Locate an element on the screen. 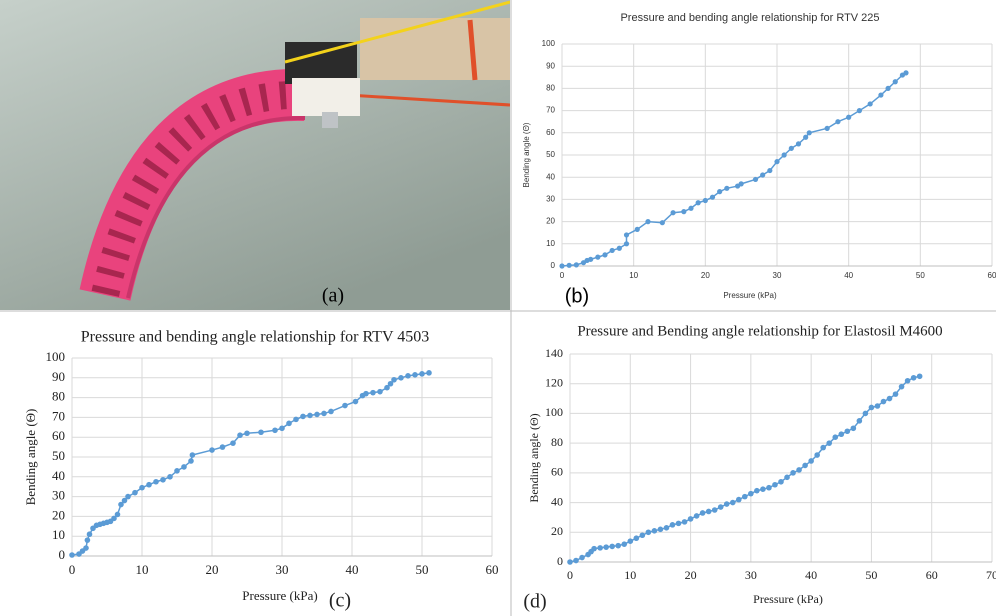 This screenshot has height=616, width=996. y-tick-label: 20 is located at coordinates (550, 221).